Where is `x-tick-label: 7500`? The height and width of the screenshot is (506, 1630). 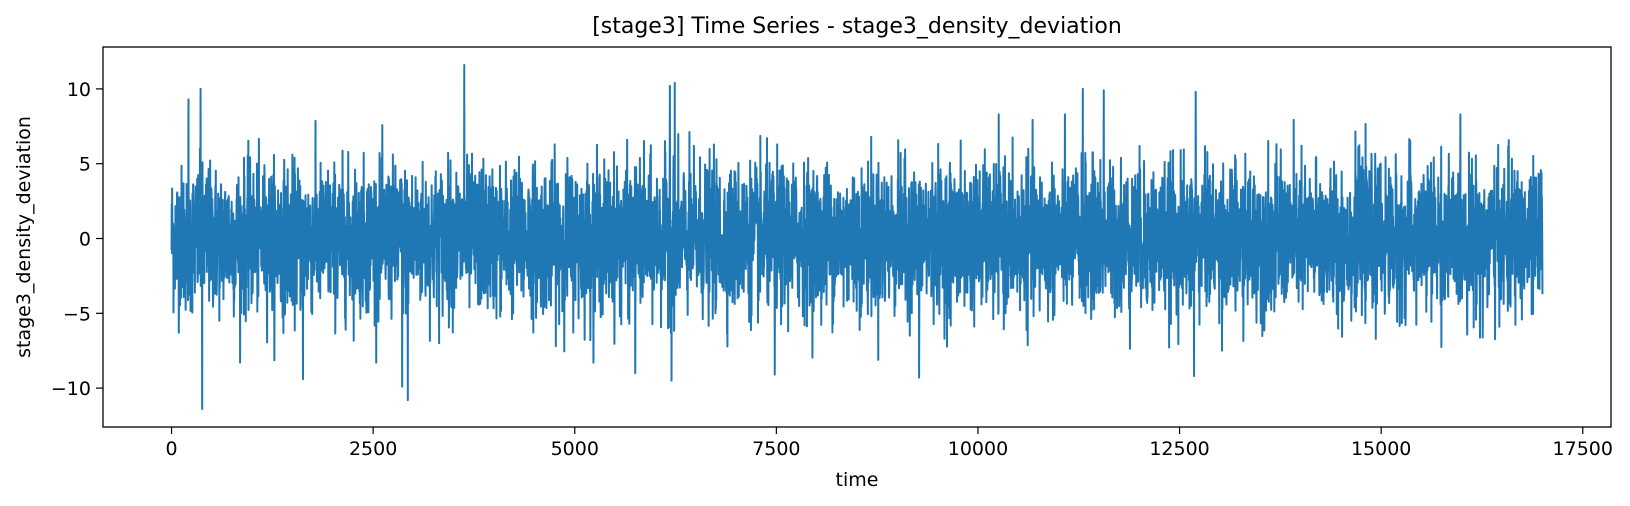 x-tick-label: 7500 is located at coordinates (776, 449).